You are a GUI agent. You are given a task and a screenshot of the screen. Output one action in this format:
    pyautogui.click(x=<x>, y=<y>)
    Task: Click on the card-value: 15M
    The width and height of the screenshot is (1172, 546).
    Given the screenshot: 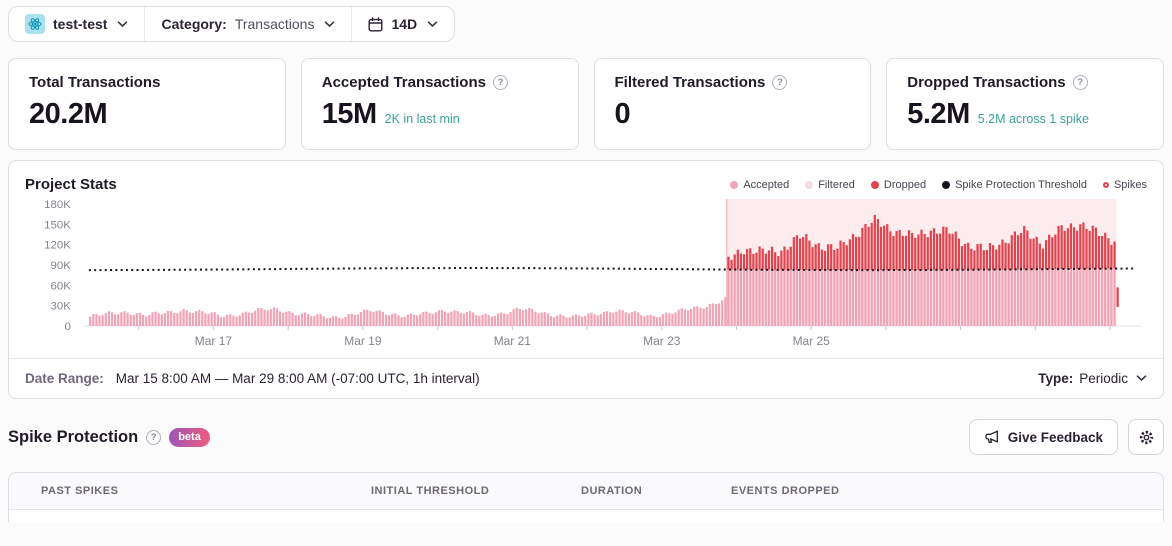 What is the action you would take?
    pyautogui.click(x=349, y=114)
    